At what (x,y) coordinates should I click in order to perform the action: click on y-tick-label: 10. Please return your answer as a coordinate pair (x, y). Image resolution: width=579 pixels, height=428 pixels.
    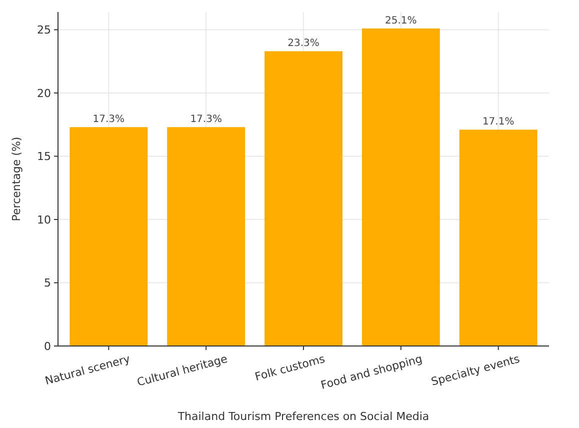
    Looking at the image, I should click on (44, 219).